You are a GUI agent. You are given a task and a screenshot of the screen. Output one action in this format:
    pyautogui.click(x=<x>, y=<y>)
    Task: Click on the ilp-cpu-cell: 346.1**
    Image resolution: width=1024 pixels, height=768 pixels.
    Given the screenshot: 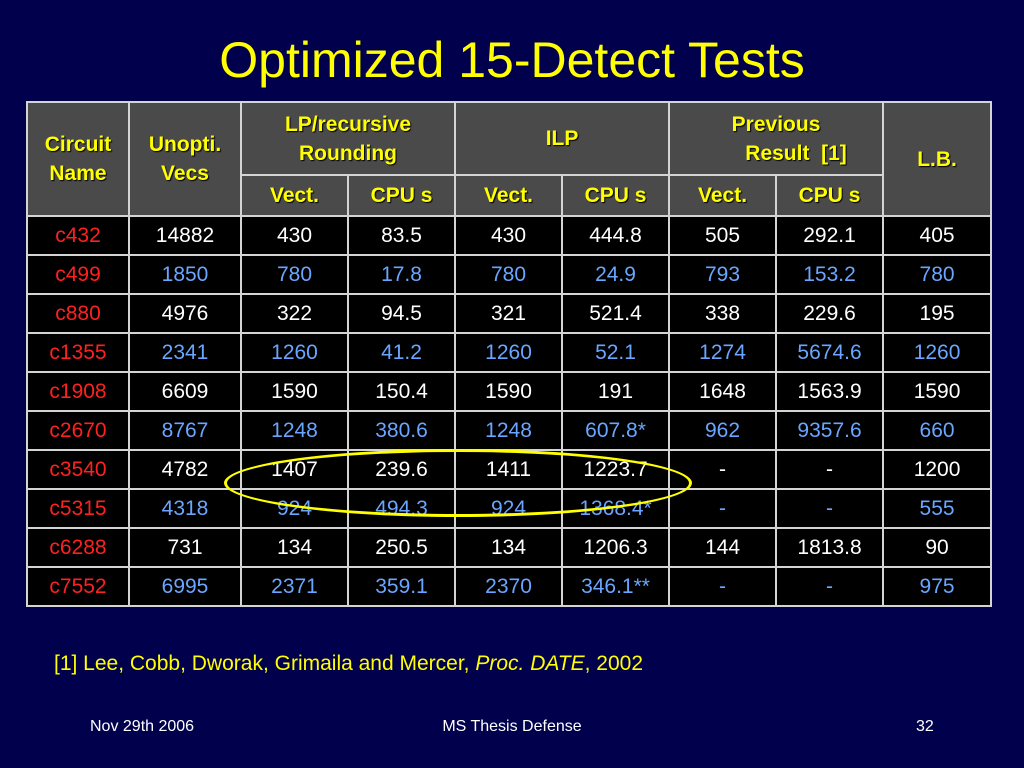 What is the action you would take?
    pyautogui.click(x=616, y=586)
    